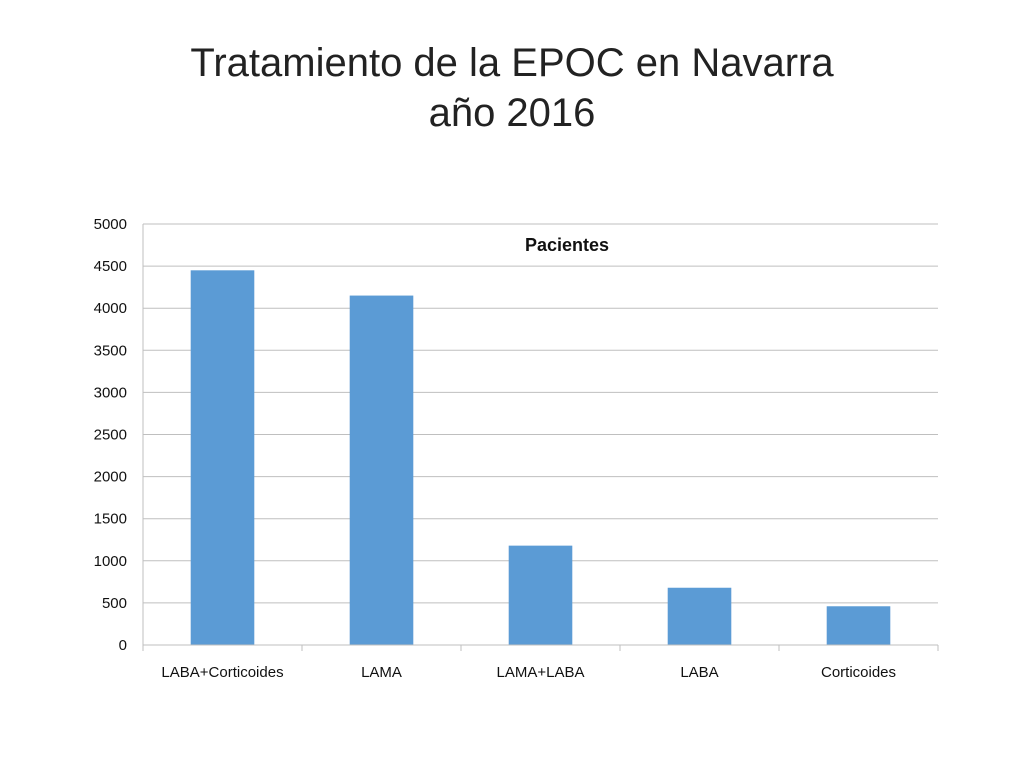 The width and height of the screenshot is (1024, 768). Describe the element at coordinates (858, 625) in the screenshot. I see `bar-corticoides` at that location.